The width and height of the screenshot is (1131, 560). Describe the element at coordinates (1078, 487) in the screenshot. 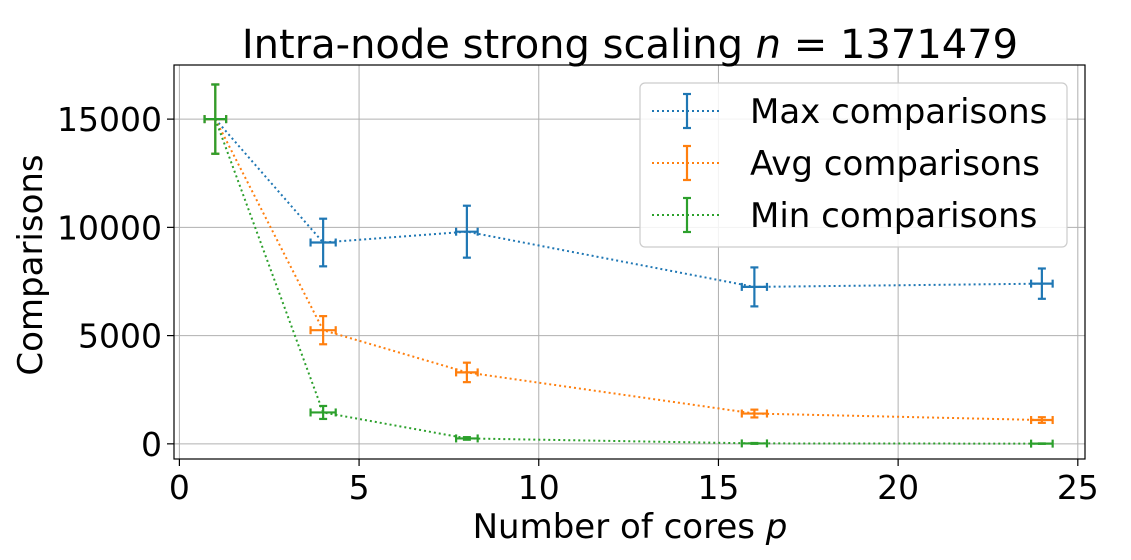

I see `x-tick-label: 25` at that location.